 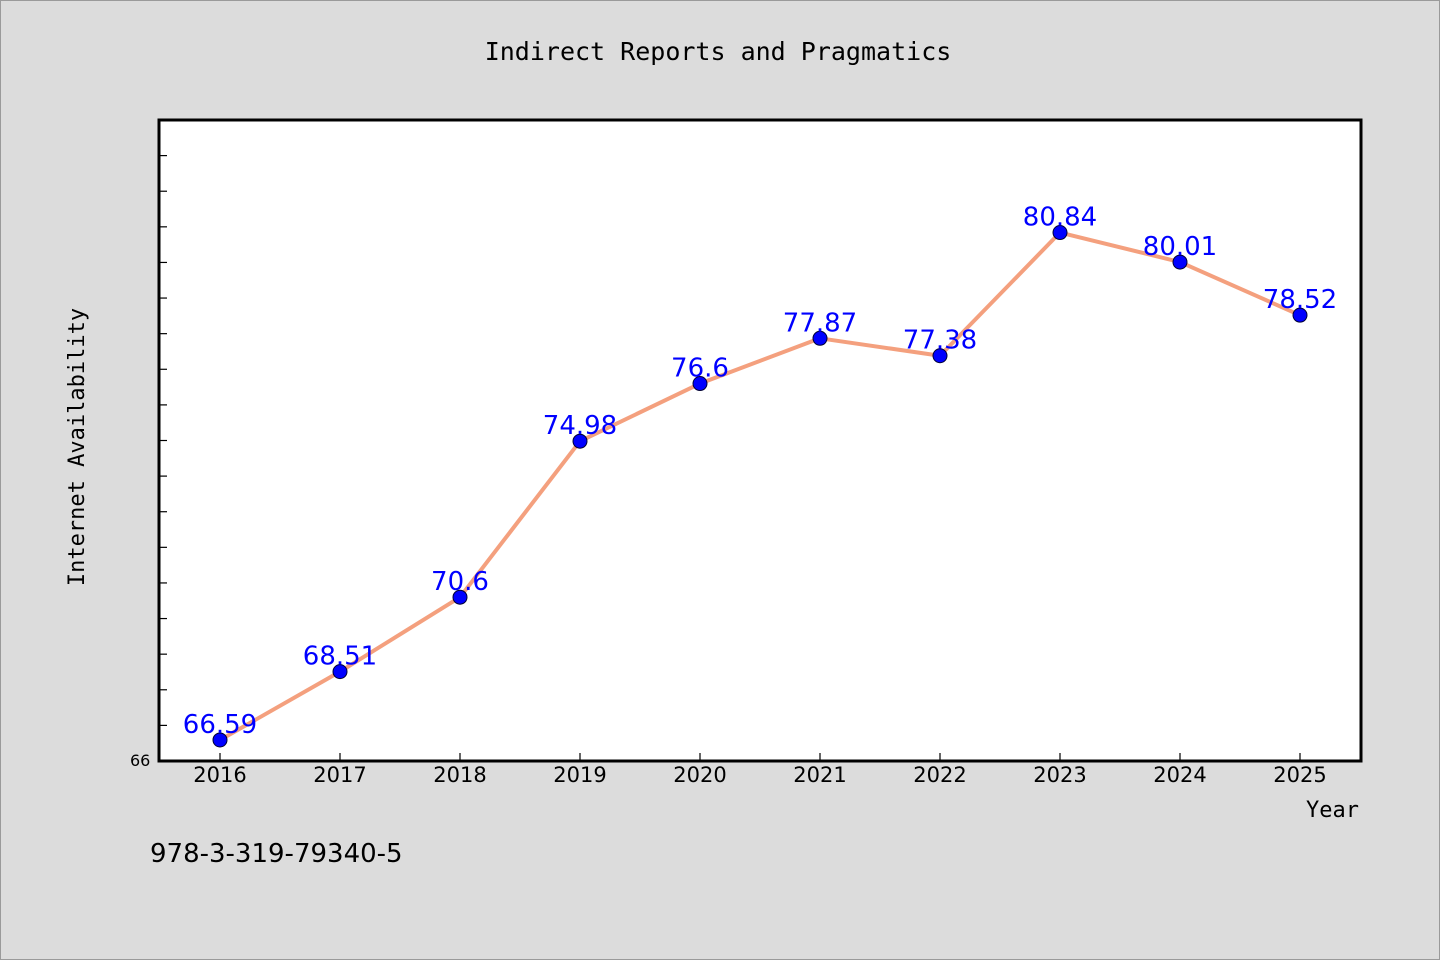 I want to click on data-label: 74.98, so click(x=580, y=426).